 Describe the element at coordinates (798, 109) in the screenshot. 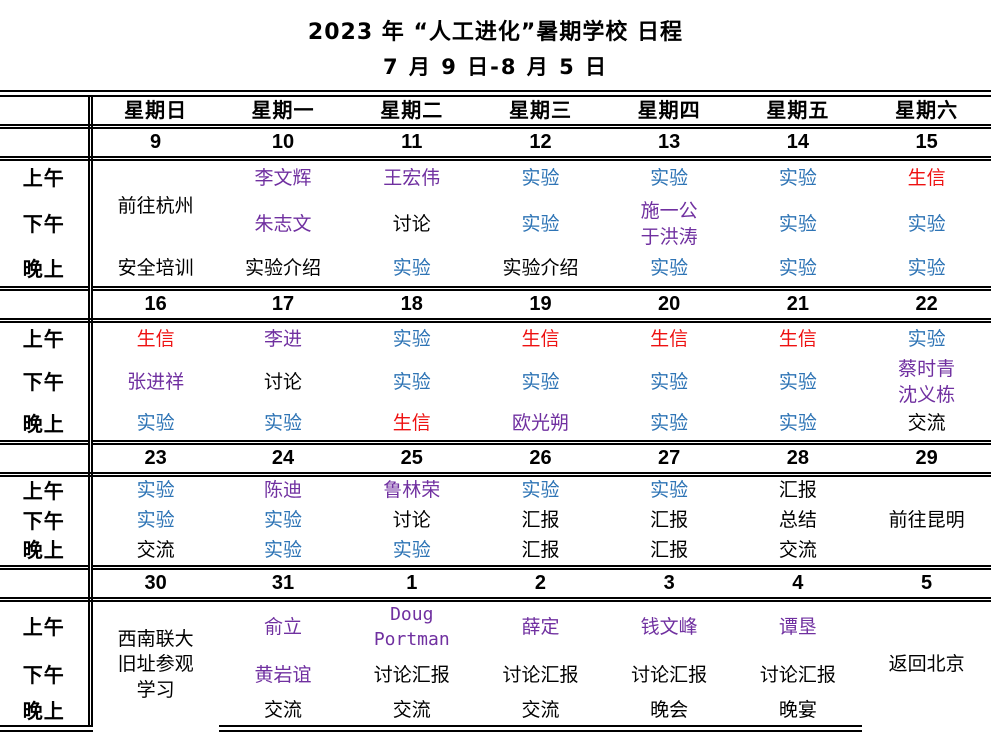

I see `weekday-header: 星期五` at that location.